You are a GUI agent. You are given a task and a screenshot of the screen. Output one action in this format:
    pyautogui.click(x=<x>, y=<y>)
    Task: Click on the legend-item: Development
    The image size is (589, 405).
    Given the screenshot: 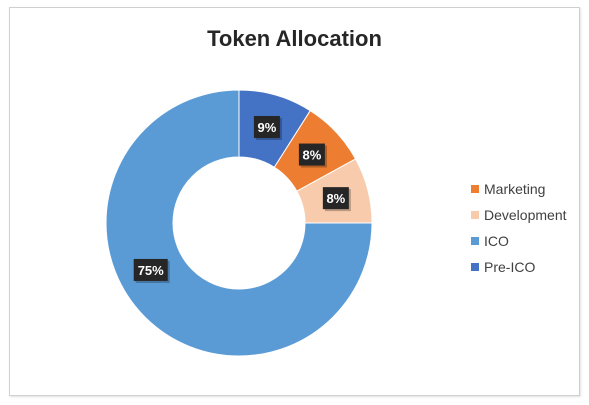 What is the action you would take?
    pyautogui.click(x=519, y=215)
    